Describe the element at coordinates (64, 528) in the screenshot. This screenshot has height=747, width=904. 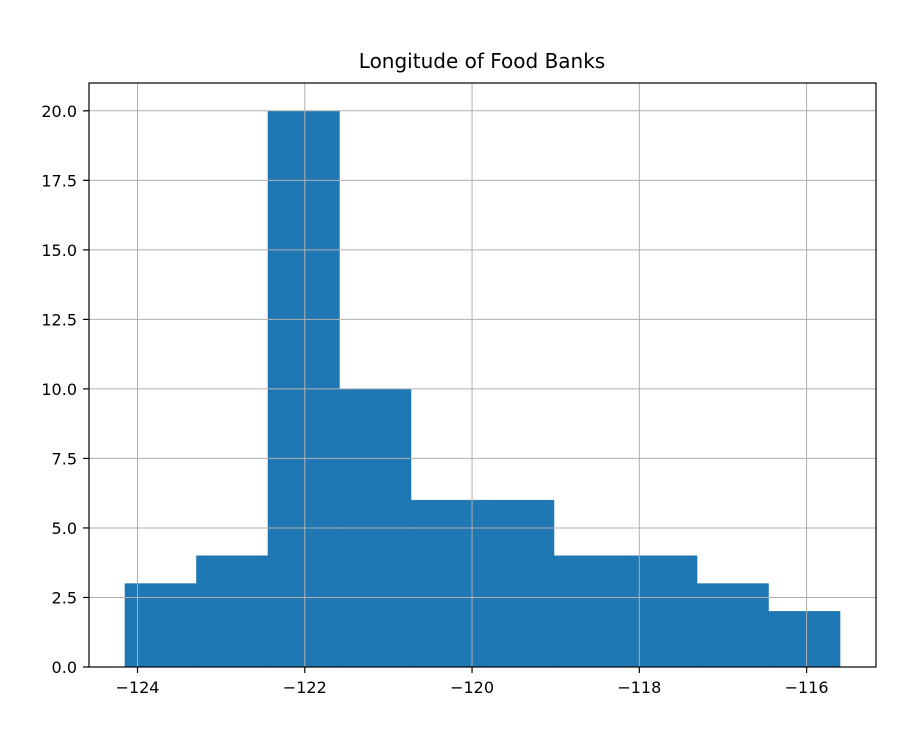
I see `y-tick-label: 5.0` at that location.